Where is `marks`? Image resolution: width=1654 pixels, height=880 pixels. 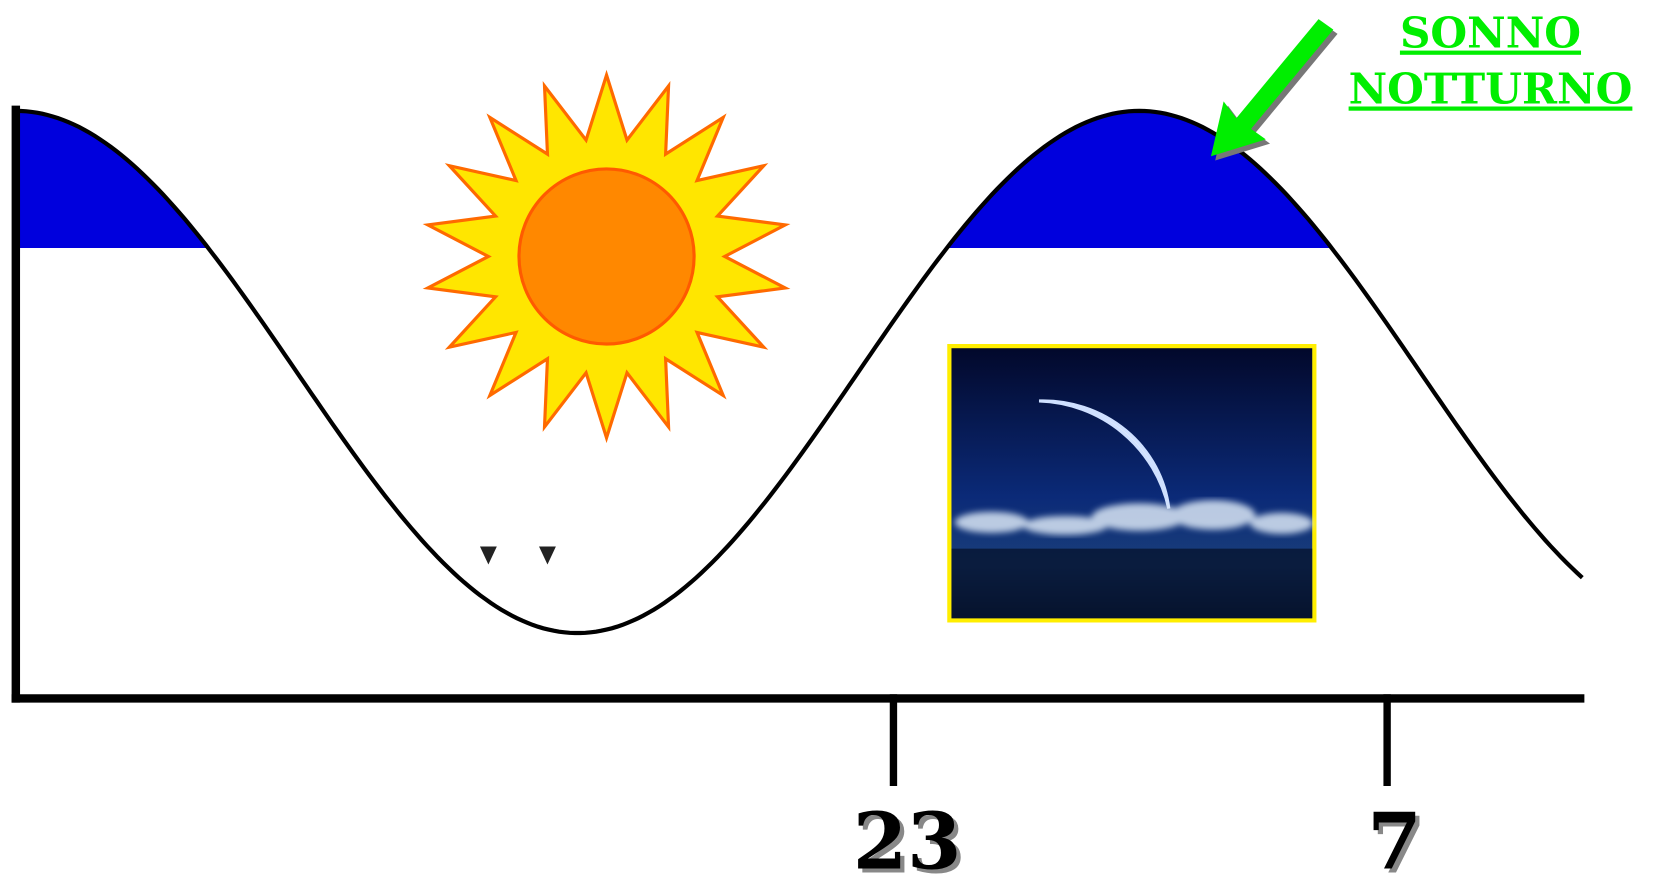 marks is located at coordinates (517, 555).